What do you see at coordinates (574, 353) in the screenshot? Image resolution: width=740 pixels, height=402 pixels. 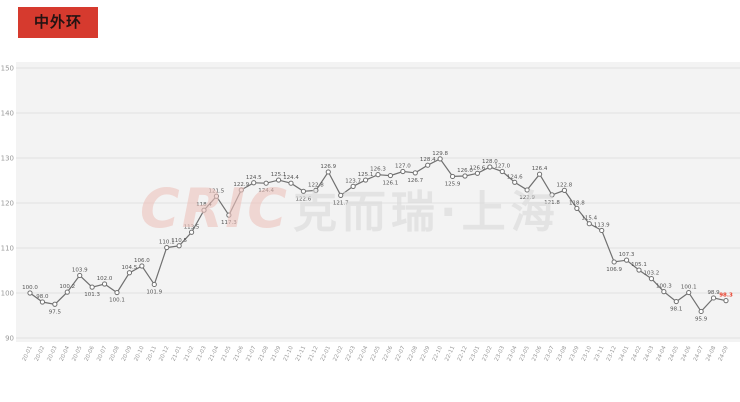 I see `svg-text: 23-09` at bounding box center [574, 353].